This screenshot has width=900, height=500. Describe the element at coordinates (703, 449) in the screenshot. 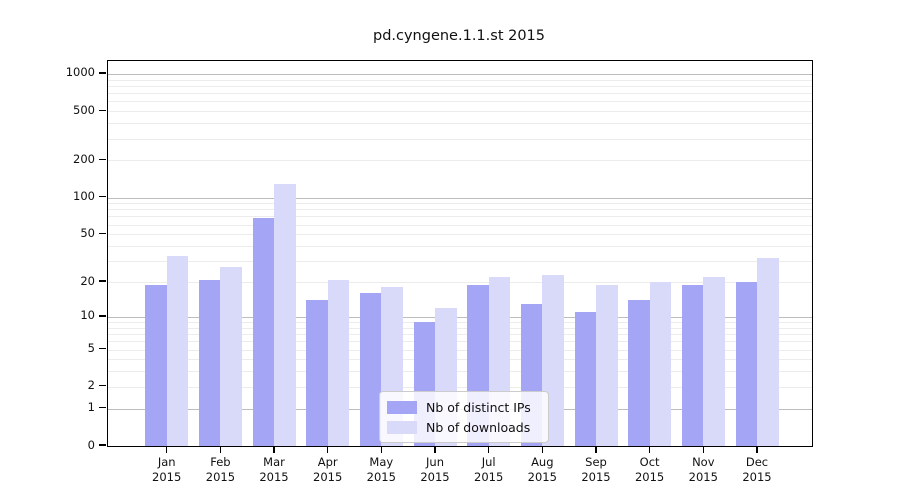

I see `x-tick-mark-nov` at that location.